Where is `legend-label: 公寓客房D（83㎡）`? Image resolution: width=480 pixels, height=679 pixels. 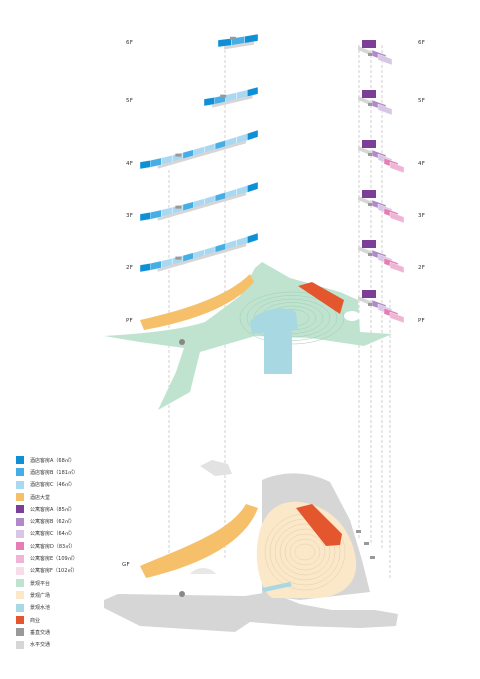 legend-label: 公寓客房D（83㎡） is located at coordinates (53, 546).